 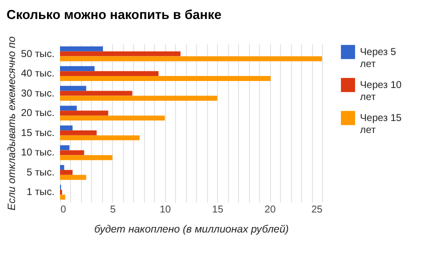 What do you see at coordinates (37, 74) in the screenshot?
I see `y-tick-label: 40 тыс.` at bounding box center [37, 74].